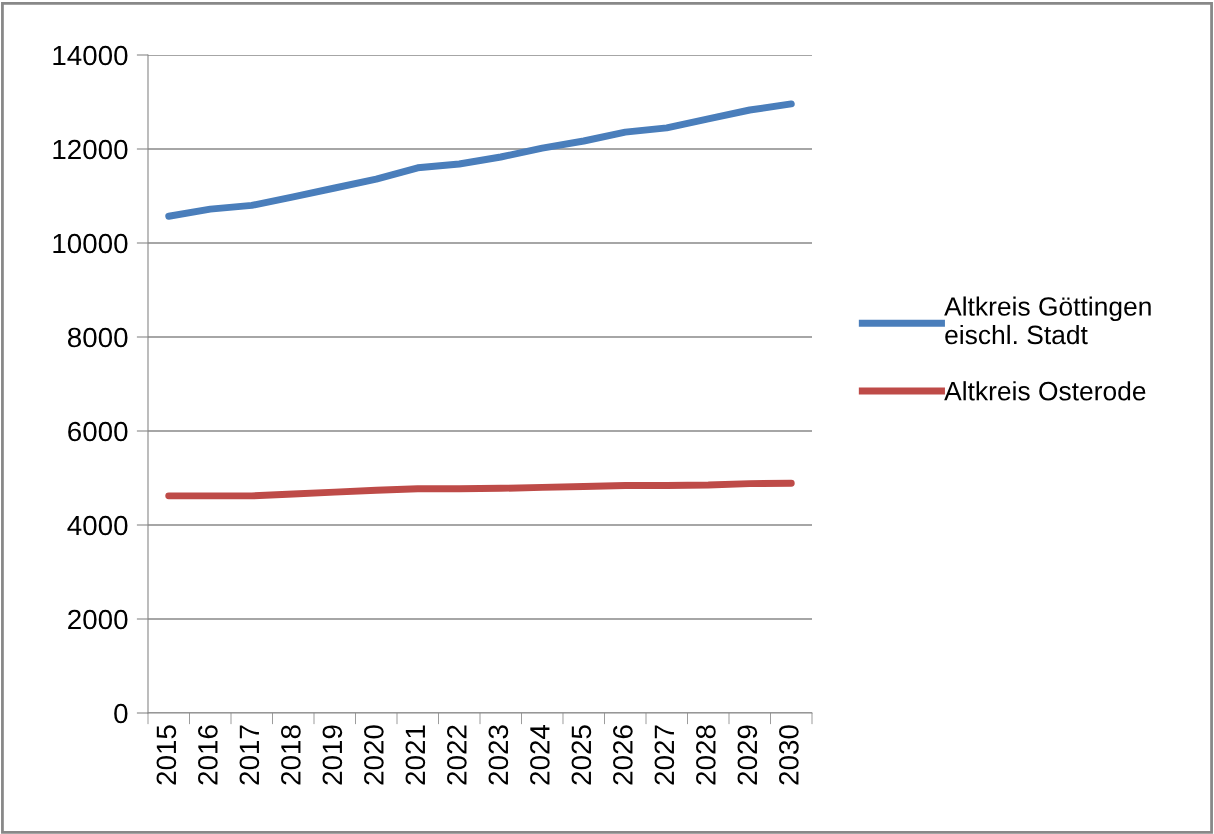 Image resolution: width=1214 pixels, height=834 pixels. Describe the element at coordinates (208, 755) in the screenshot. I see `x-tick-label: 2016` at that location.